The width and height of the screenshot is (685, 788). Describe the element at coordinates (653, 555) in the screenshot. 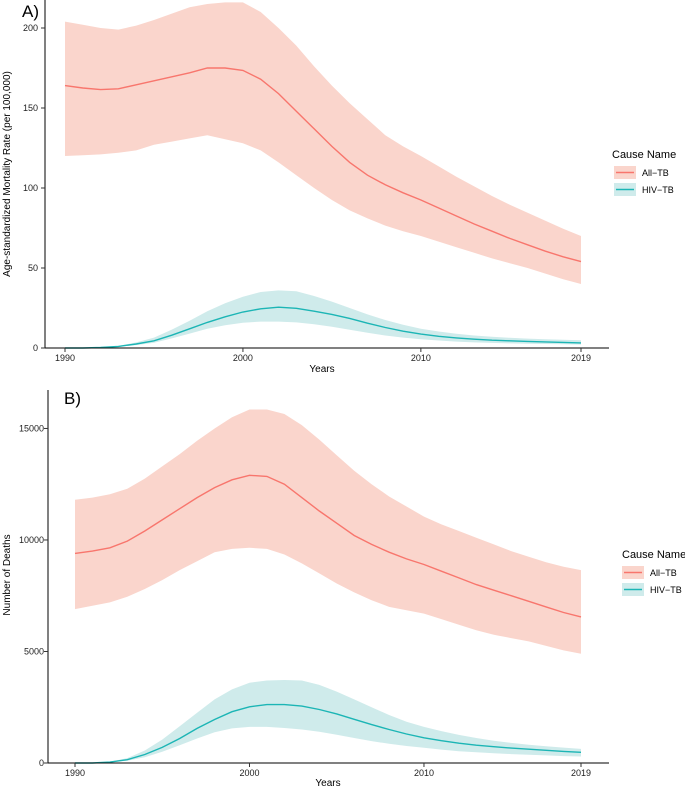

I see `panel-b-legend-title: Cause Name` at that location.